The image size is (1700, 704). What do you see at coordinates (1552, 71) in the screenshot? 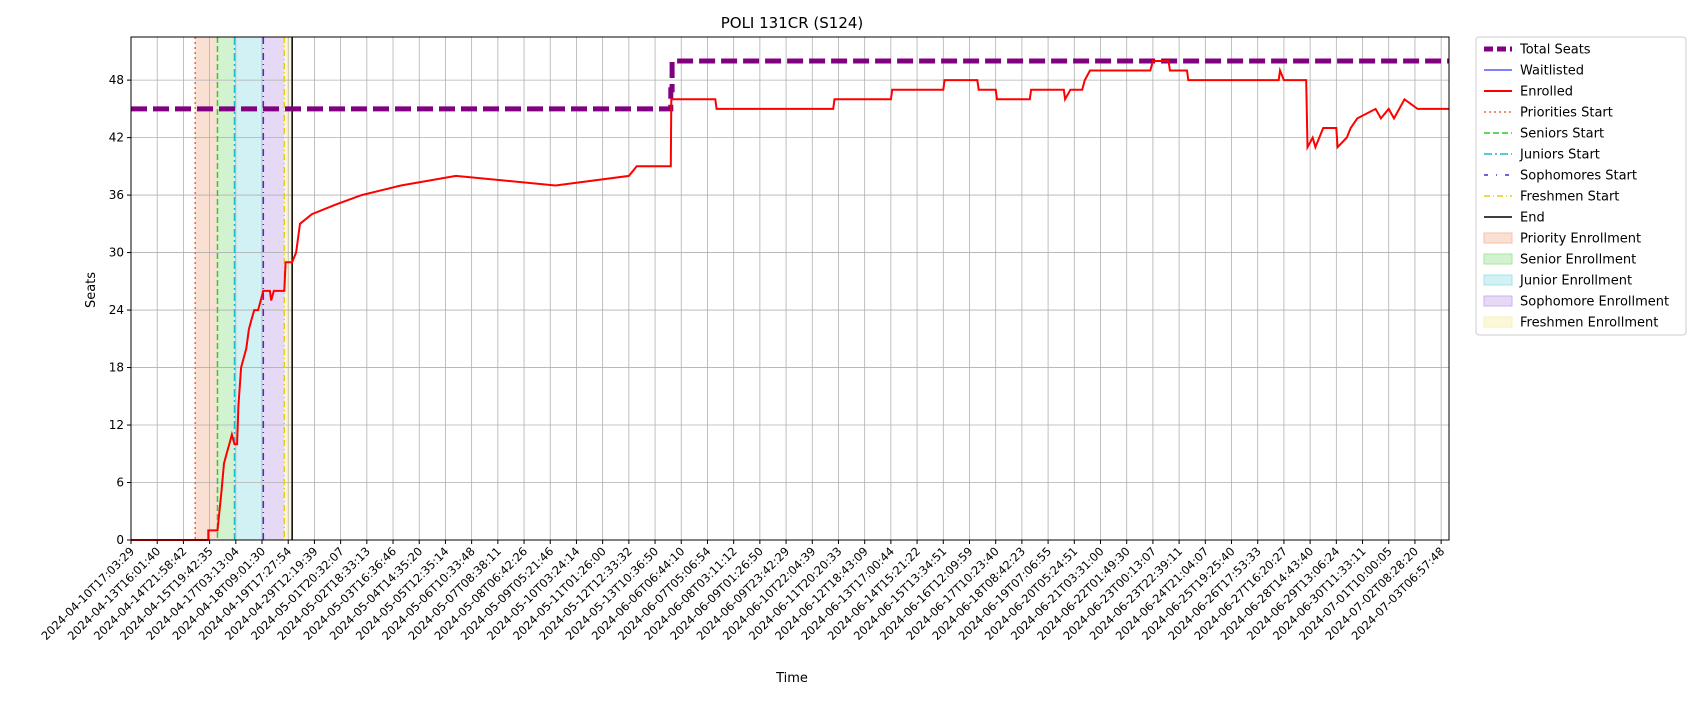
I see `legend-label: Waitlisted` at bounding box center [1552, 71].